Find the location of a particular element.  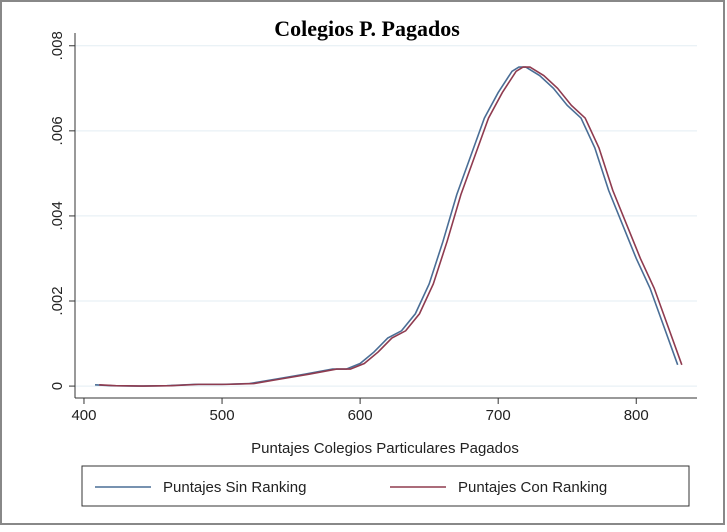

x-tick-label: 500 is located at coordinates (222, 415).